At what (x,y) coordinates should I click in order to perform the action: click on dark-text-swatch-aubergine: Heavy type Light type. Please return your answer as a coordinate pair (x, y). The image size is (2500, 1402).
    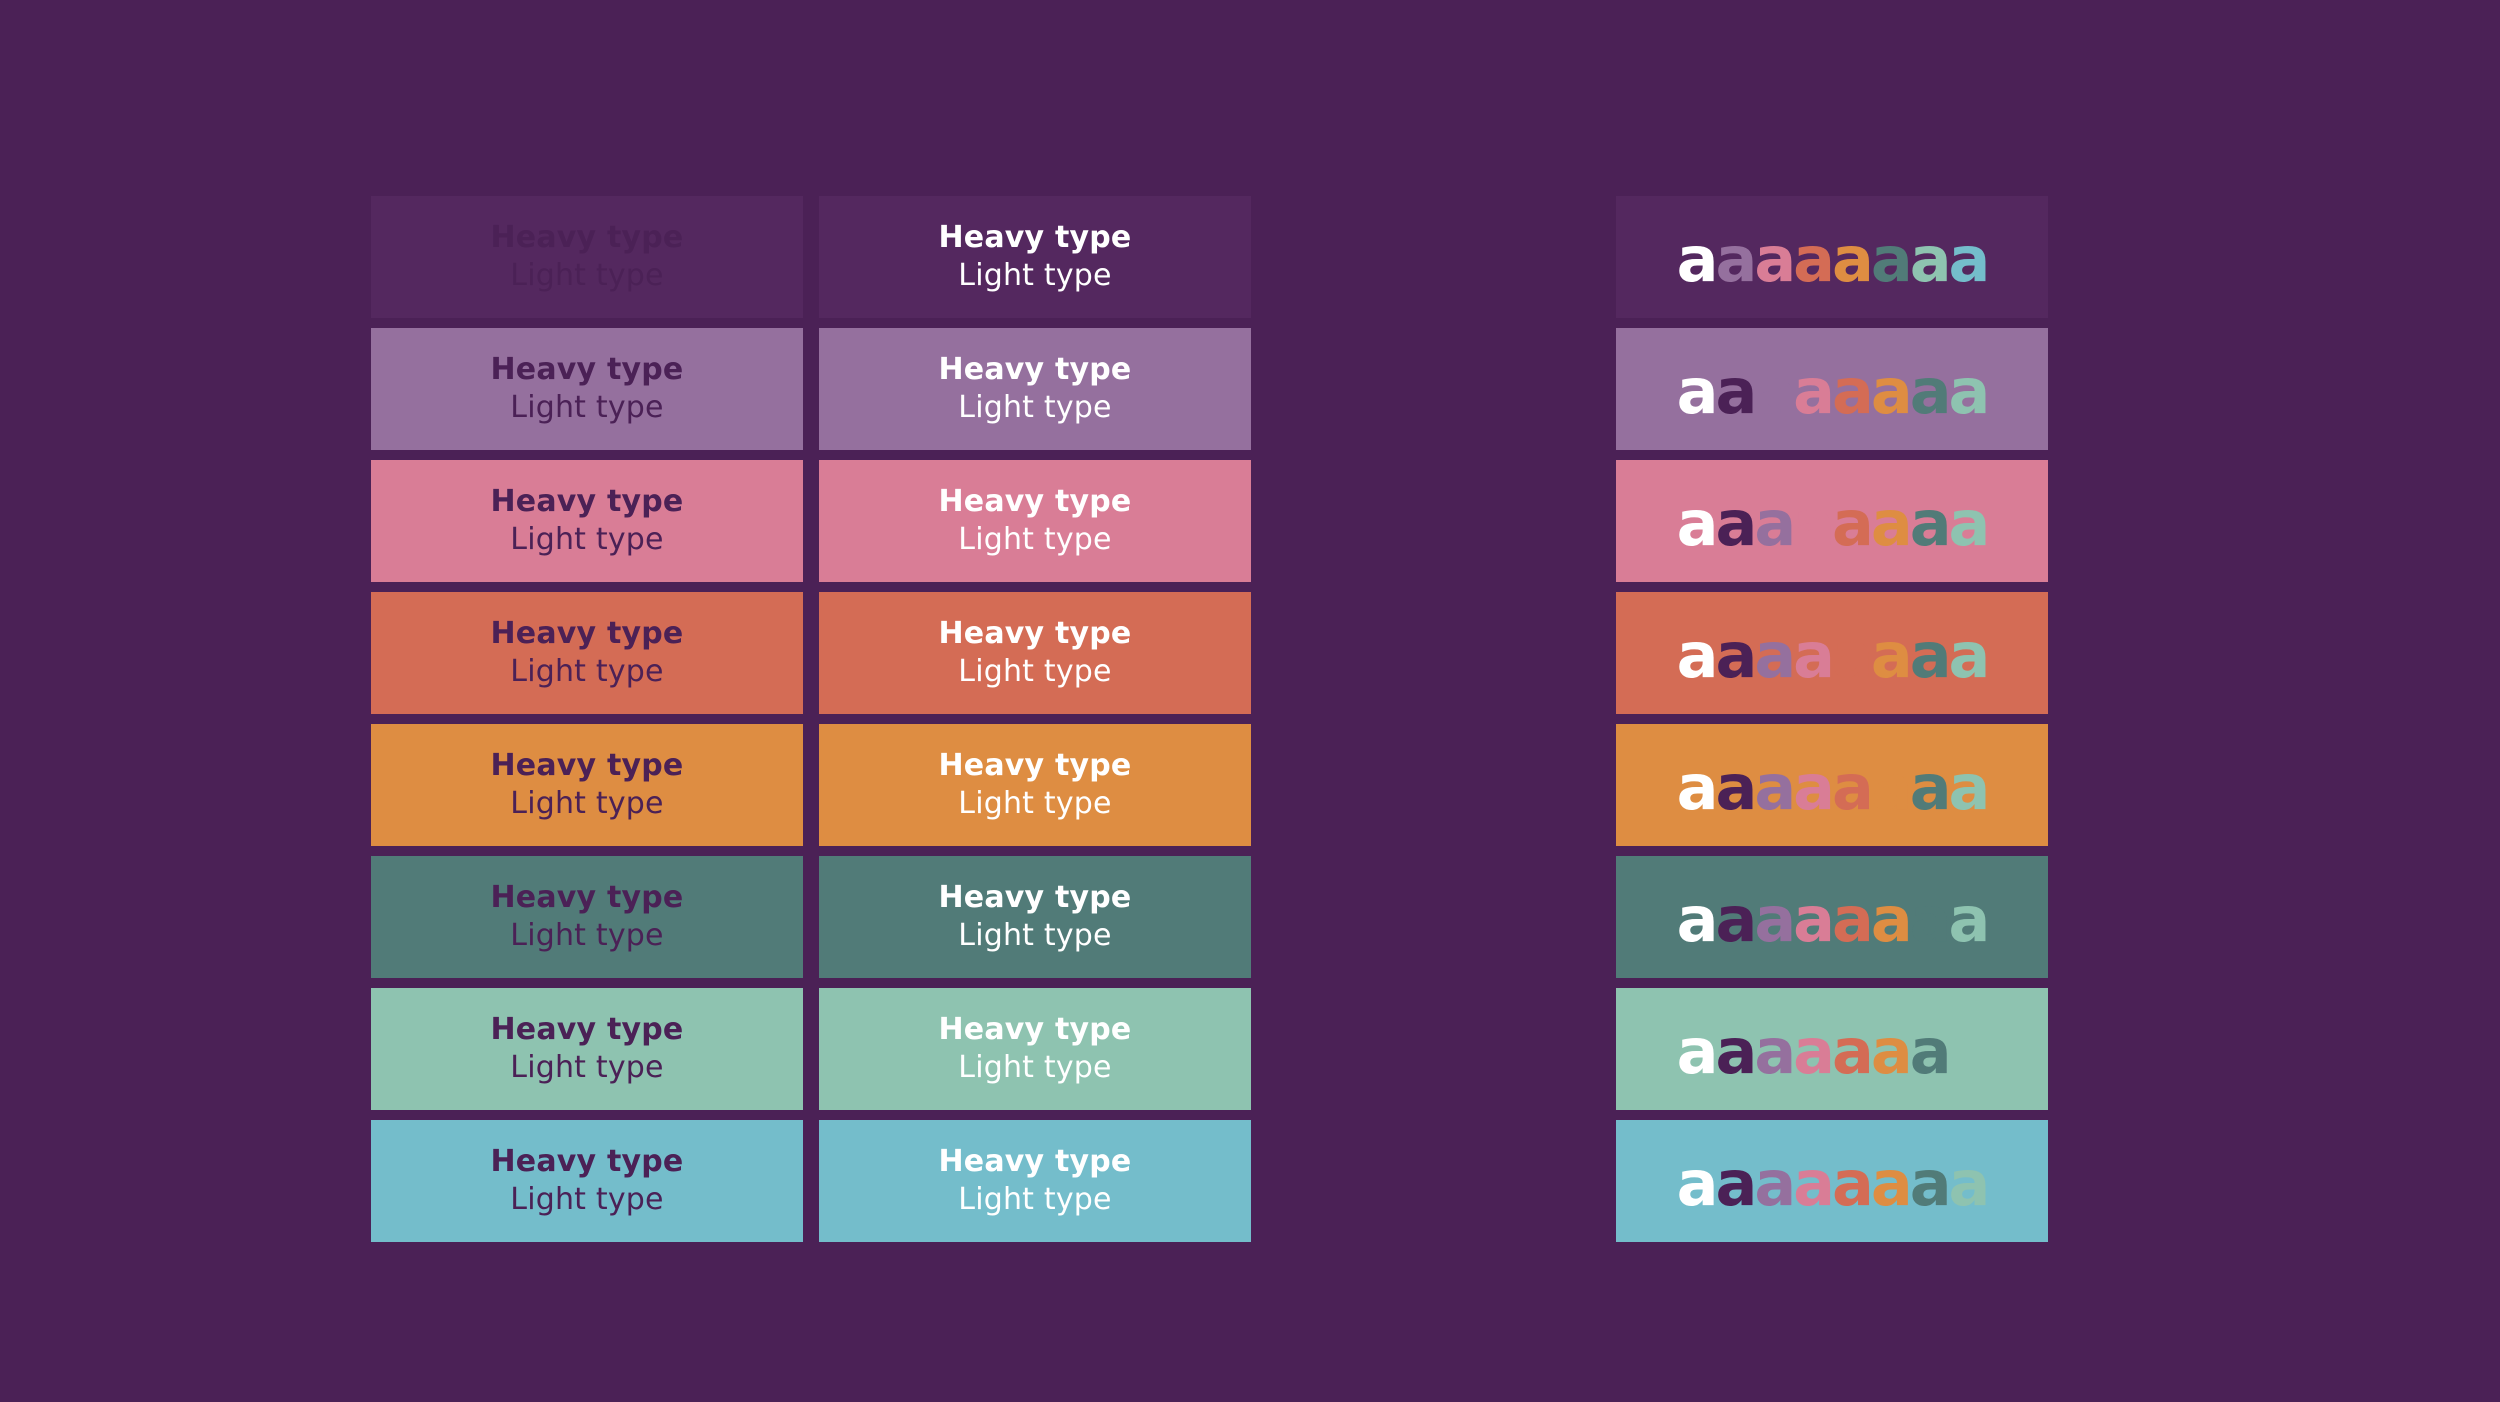
    Looking at the image, I should click on (587, 257).